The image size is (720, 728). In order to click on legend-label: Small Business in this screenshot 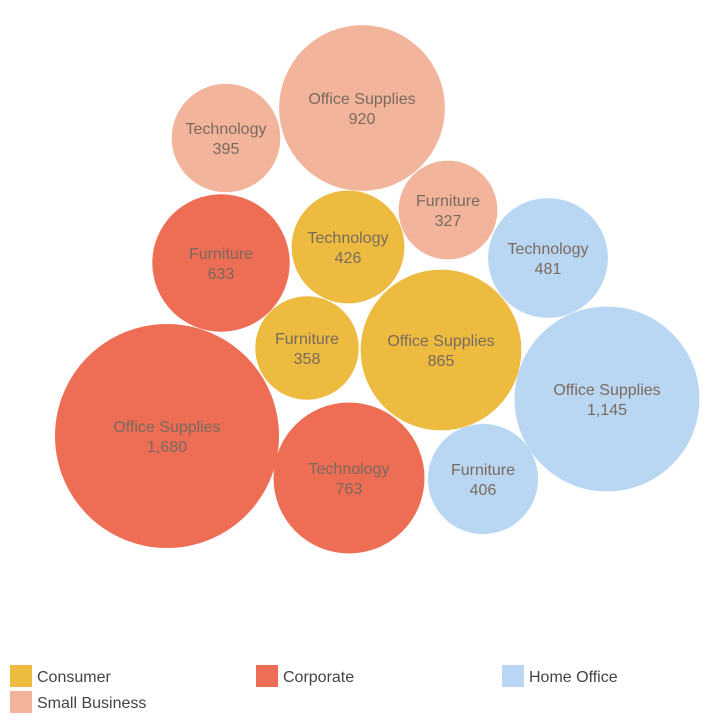, I will do `click(91, 703)`.